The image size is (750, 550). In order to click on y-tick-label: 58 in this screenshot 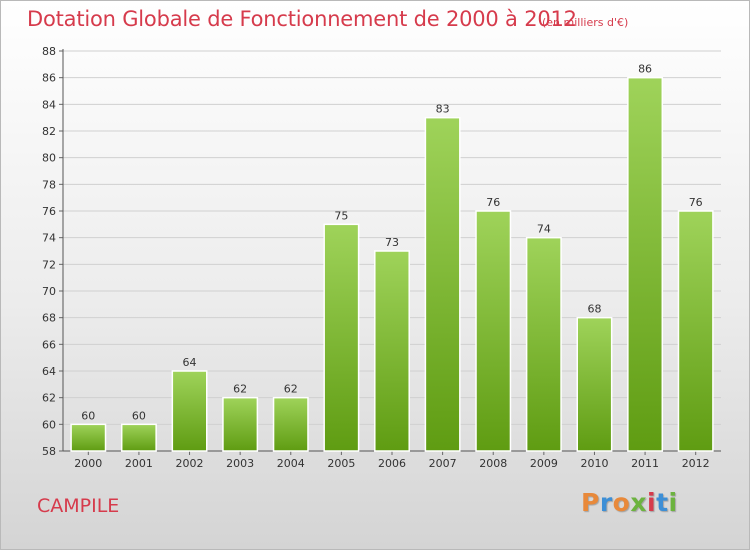, I will do `click(49, 451)`.